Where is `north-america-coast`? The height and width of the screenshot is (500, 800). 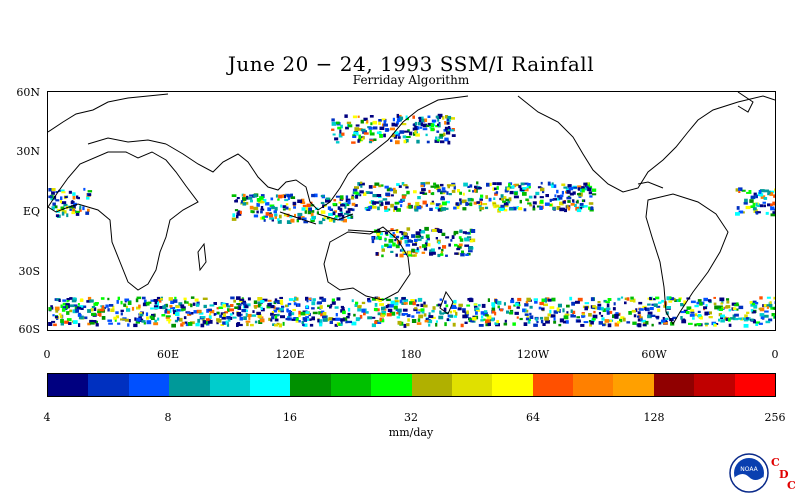
north-america-coast is located at coordinates (646, 144).